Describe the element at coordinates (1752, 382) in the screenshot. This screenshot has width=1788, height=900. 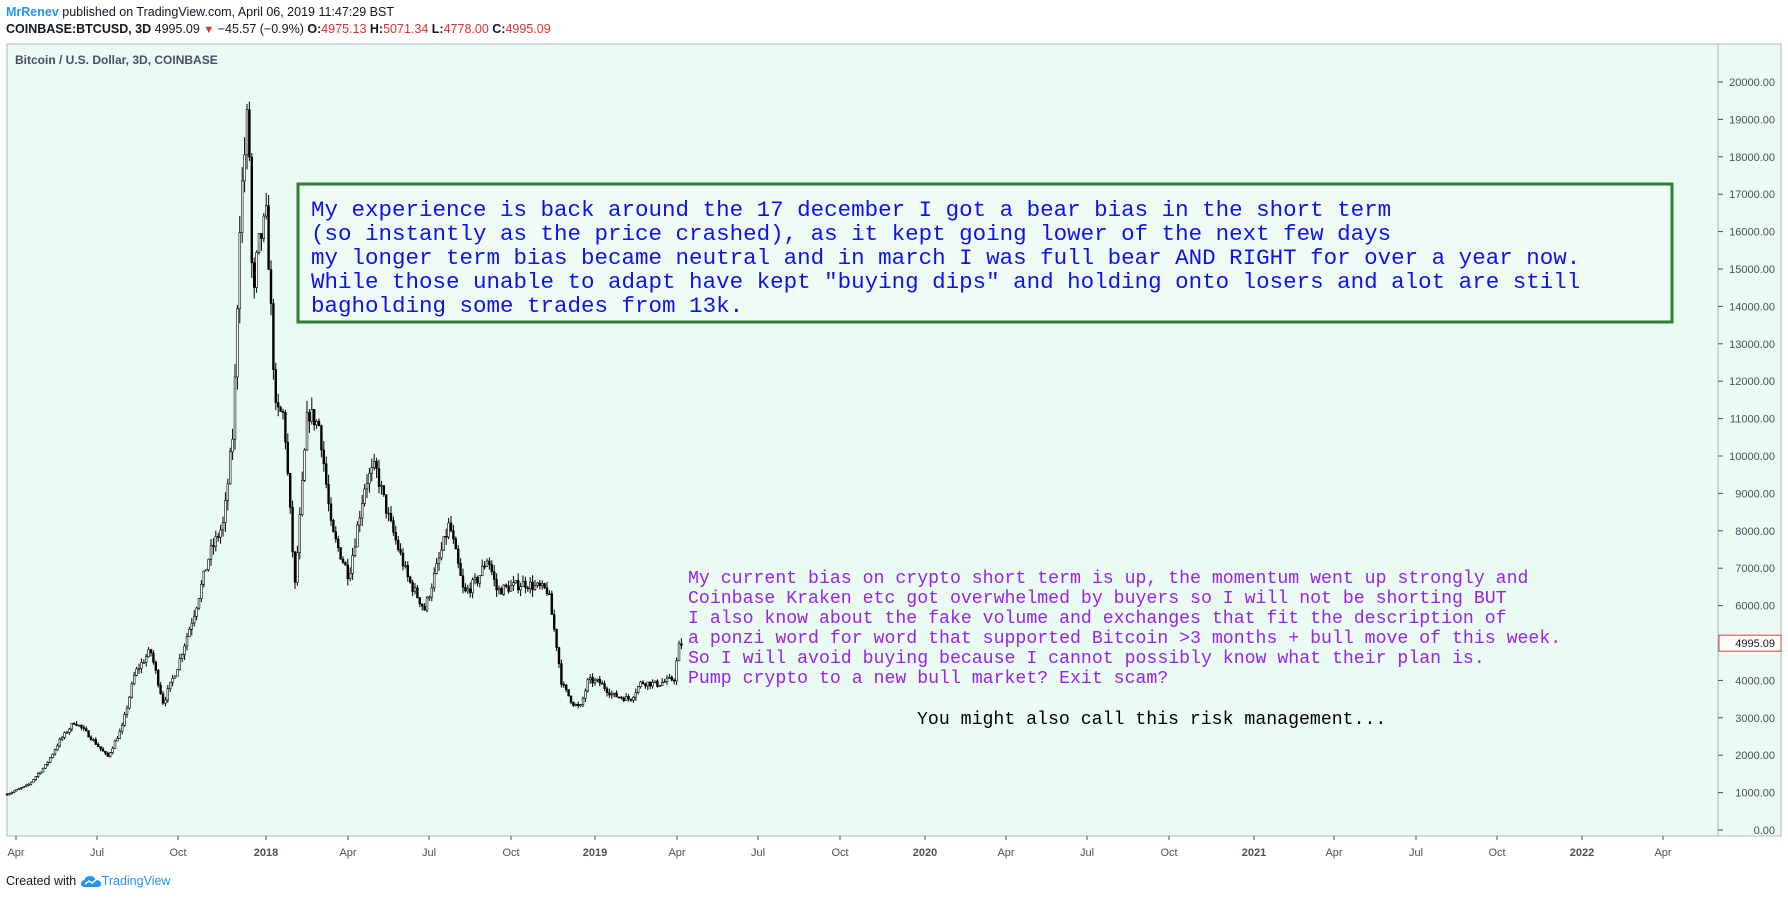
I see `y-tick-label: 12000.00` at that location.